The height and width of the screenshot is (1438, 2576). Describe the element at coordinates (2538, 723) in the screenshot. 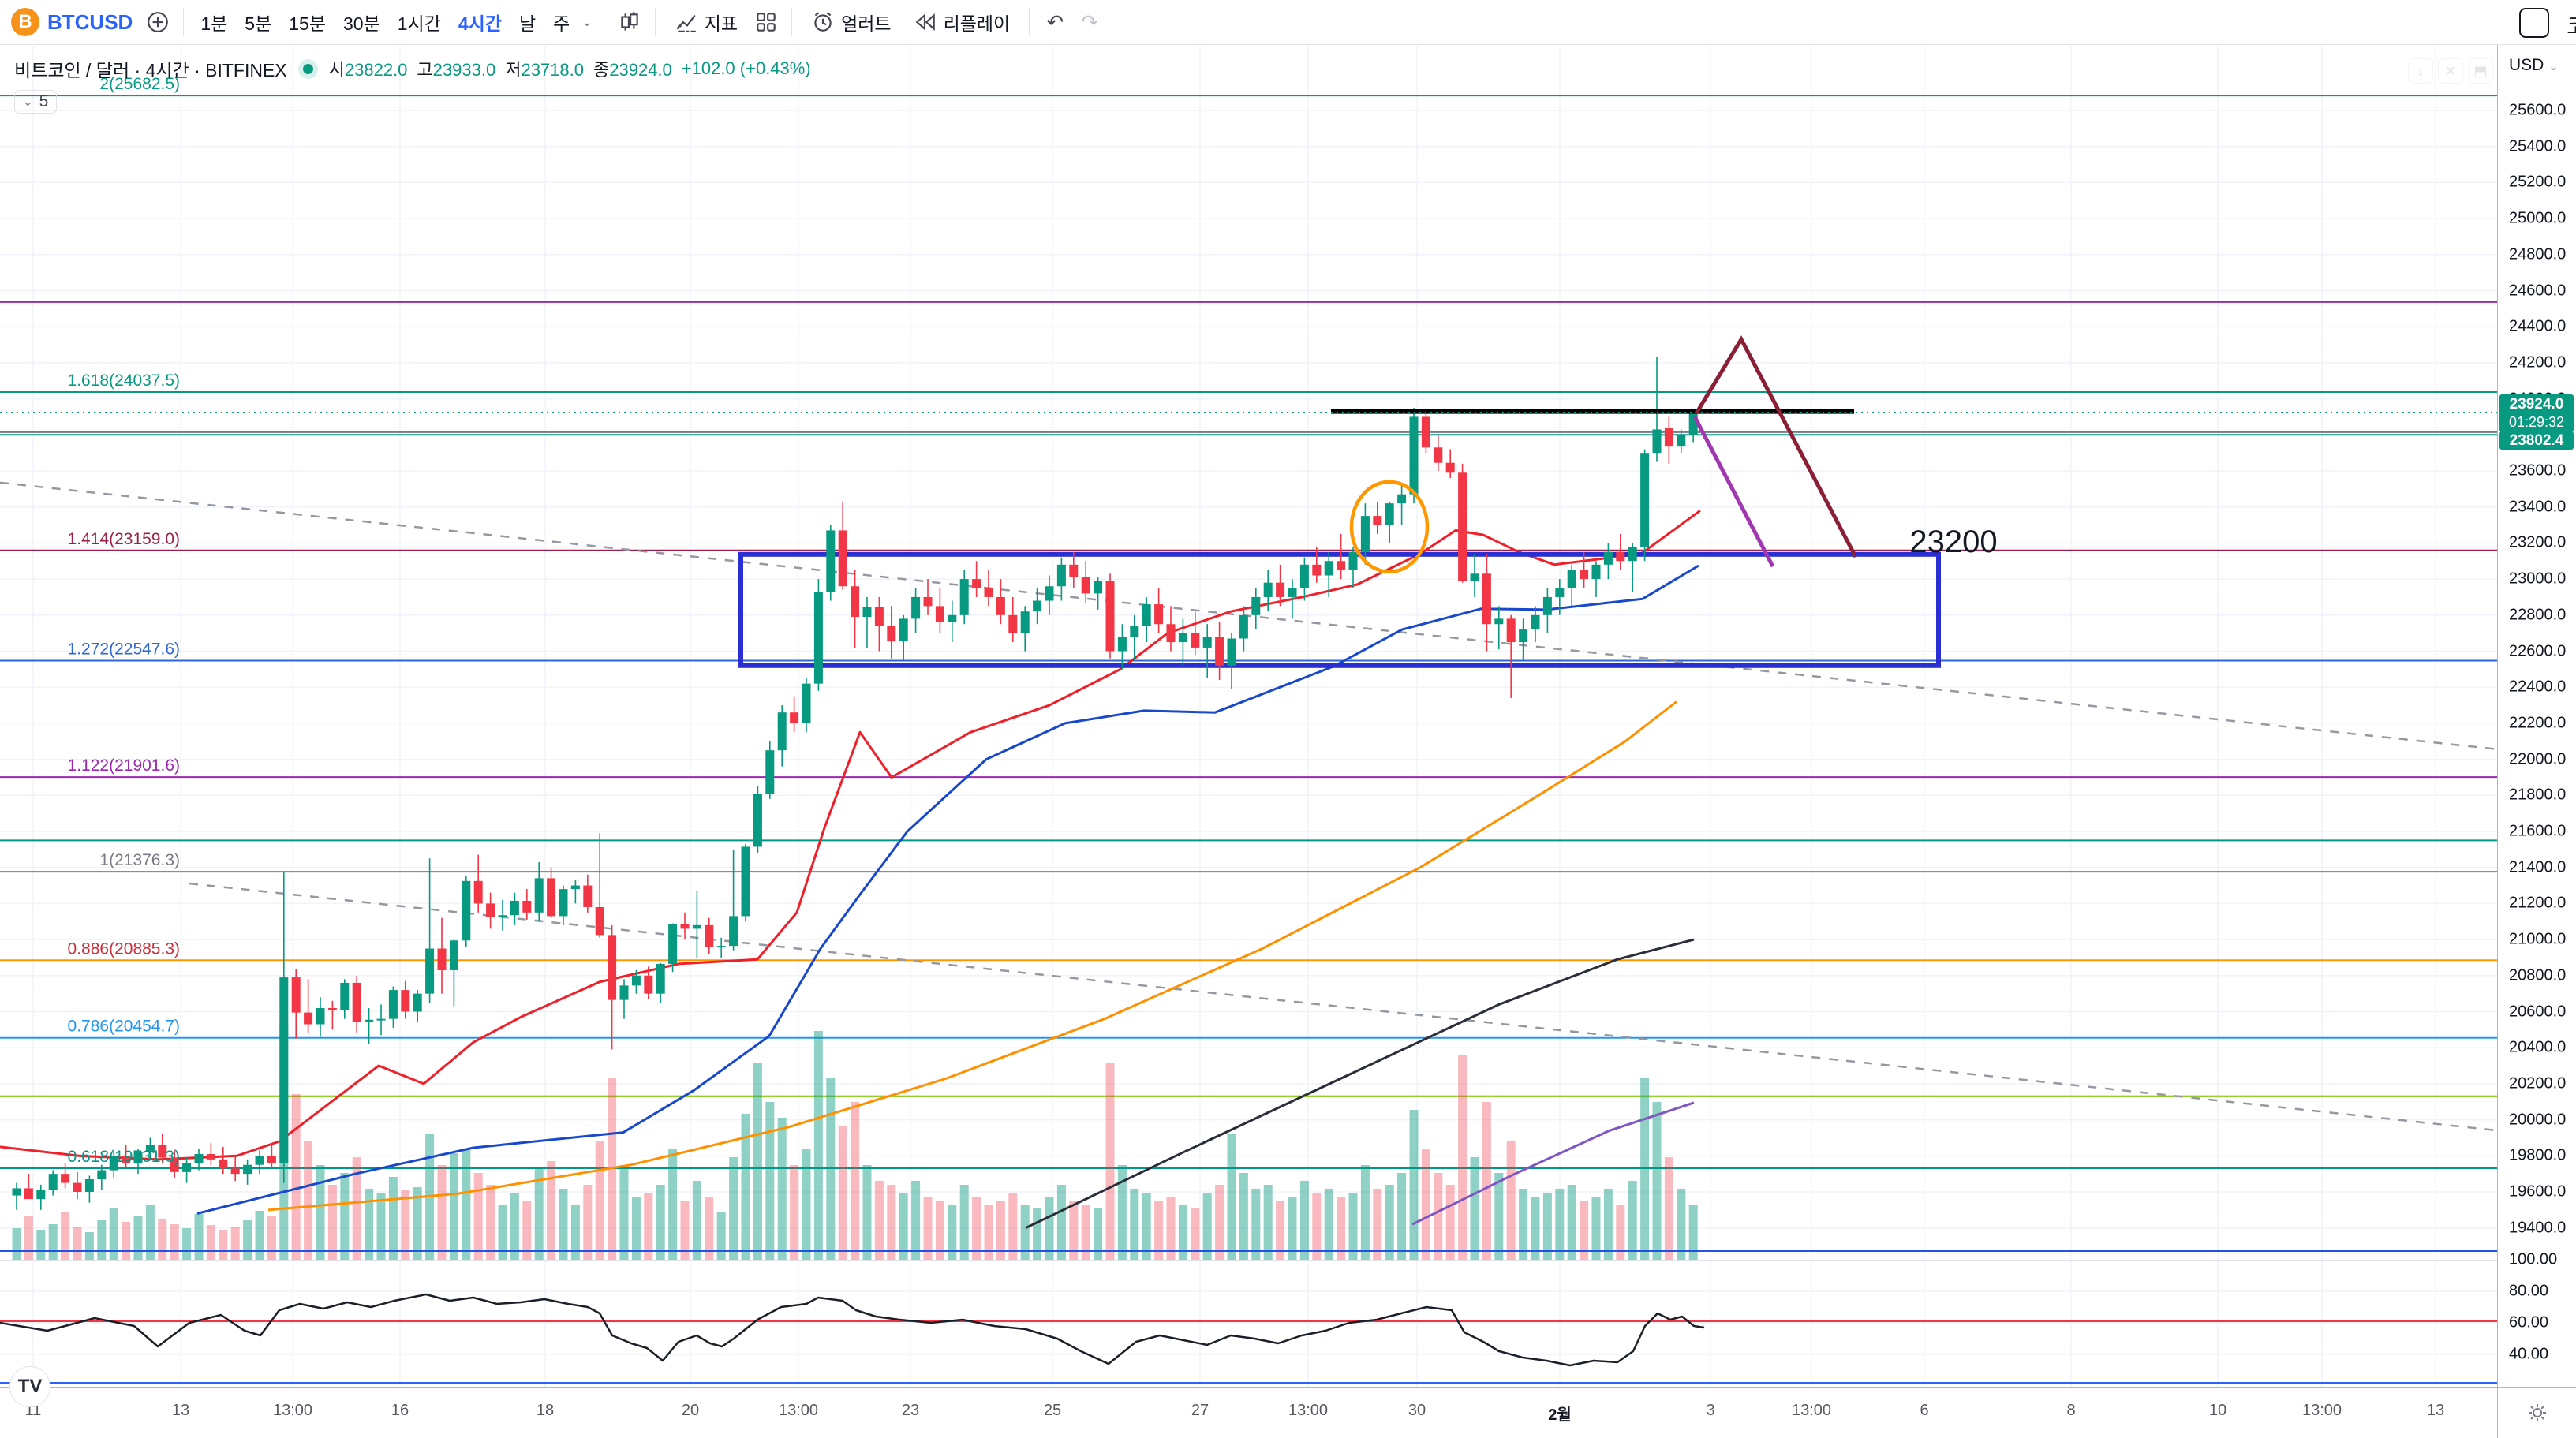

I see `price-tick-label: 22200.0` at that location.